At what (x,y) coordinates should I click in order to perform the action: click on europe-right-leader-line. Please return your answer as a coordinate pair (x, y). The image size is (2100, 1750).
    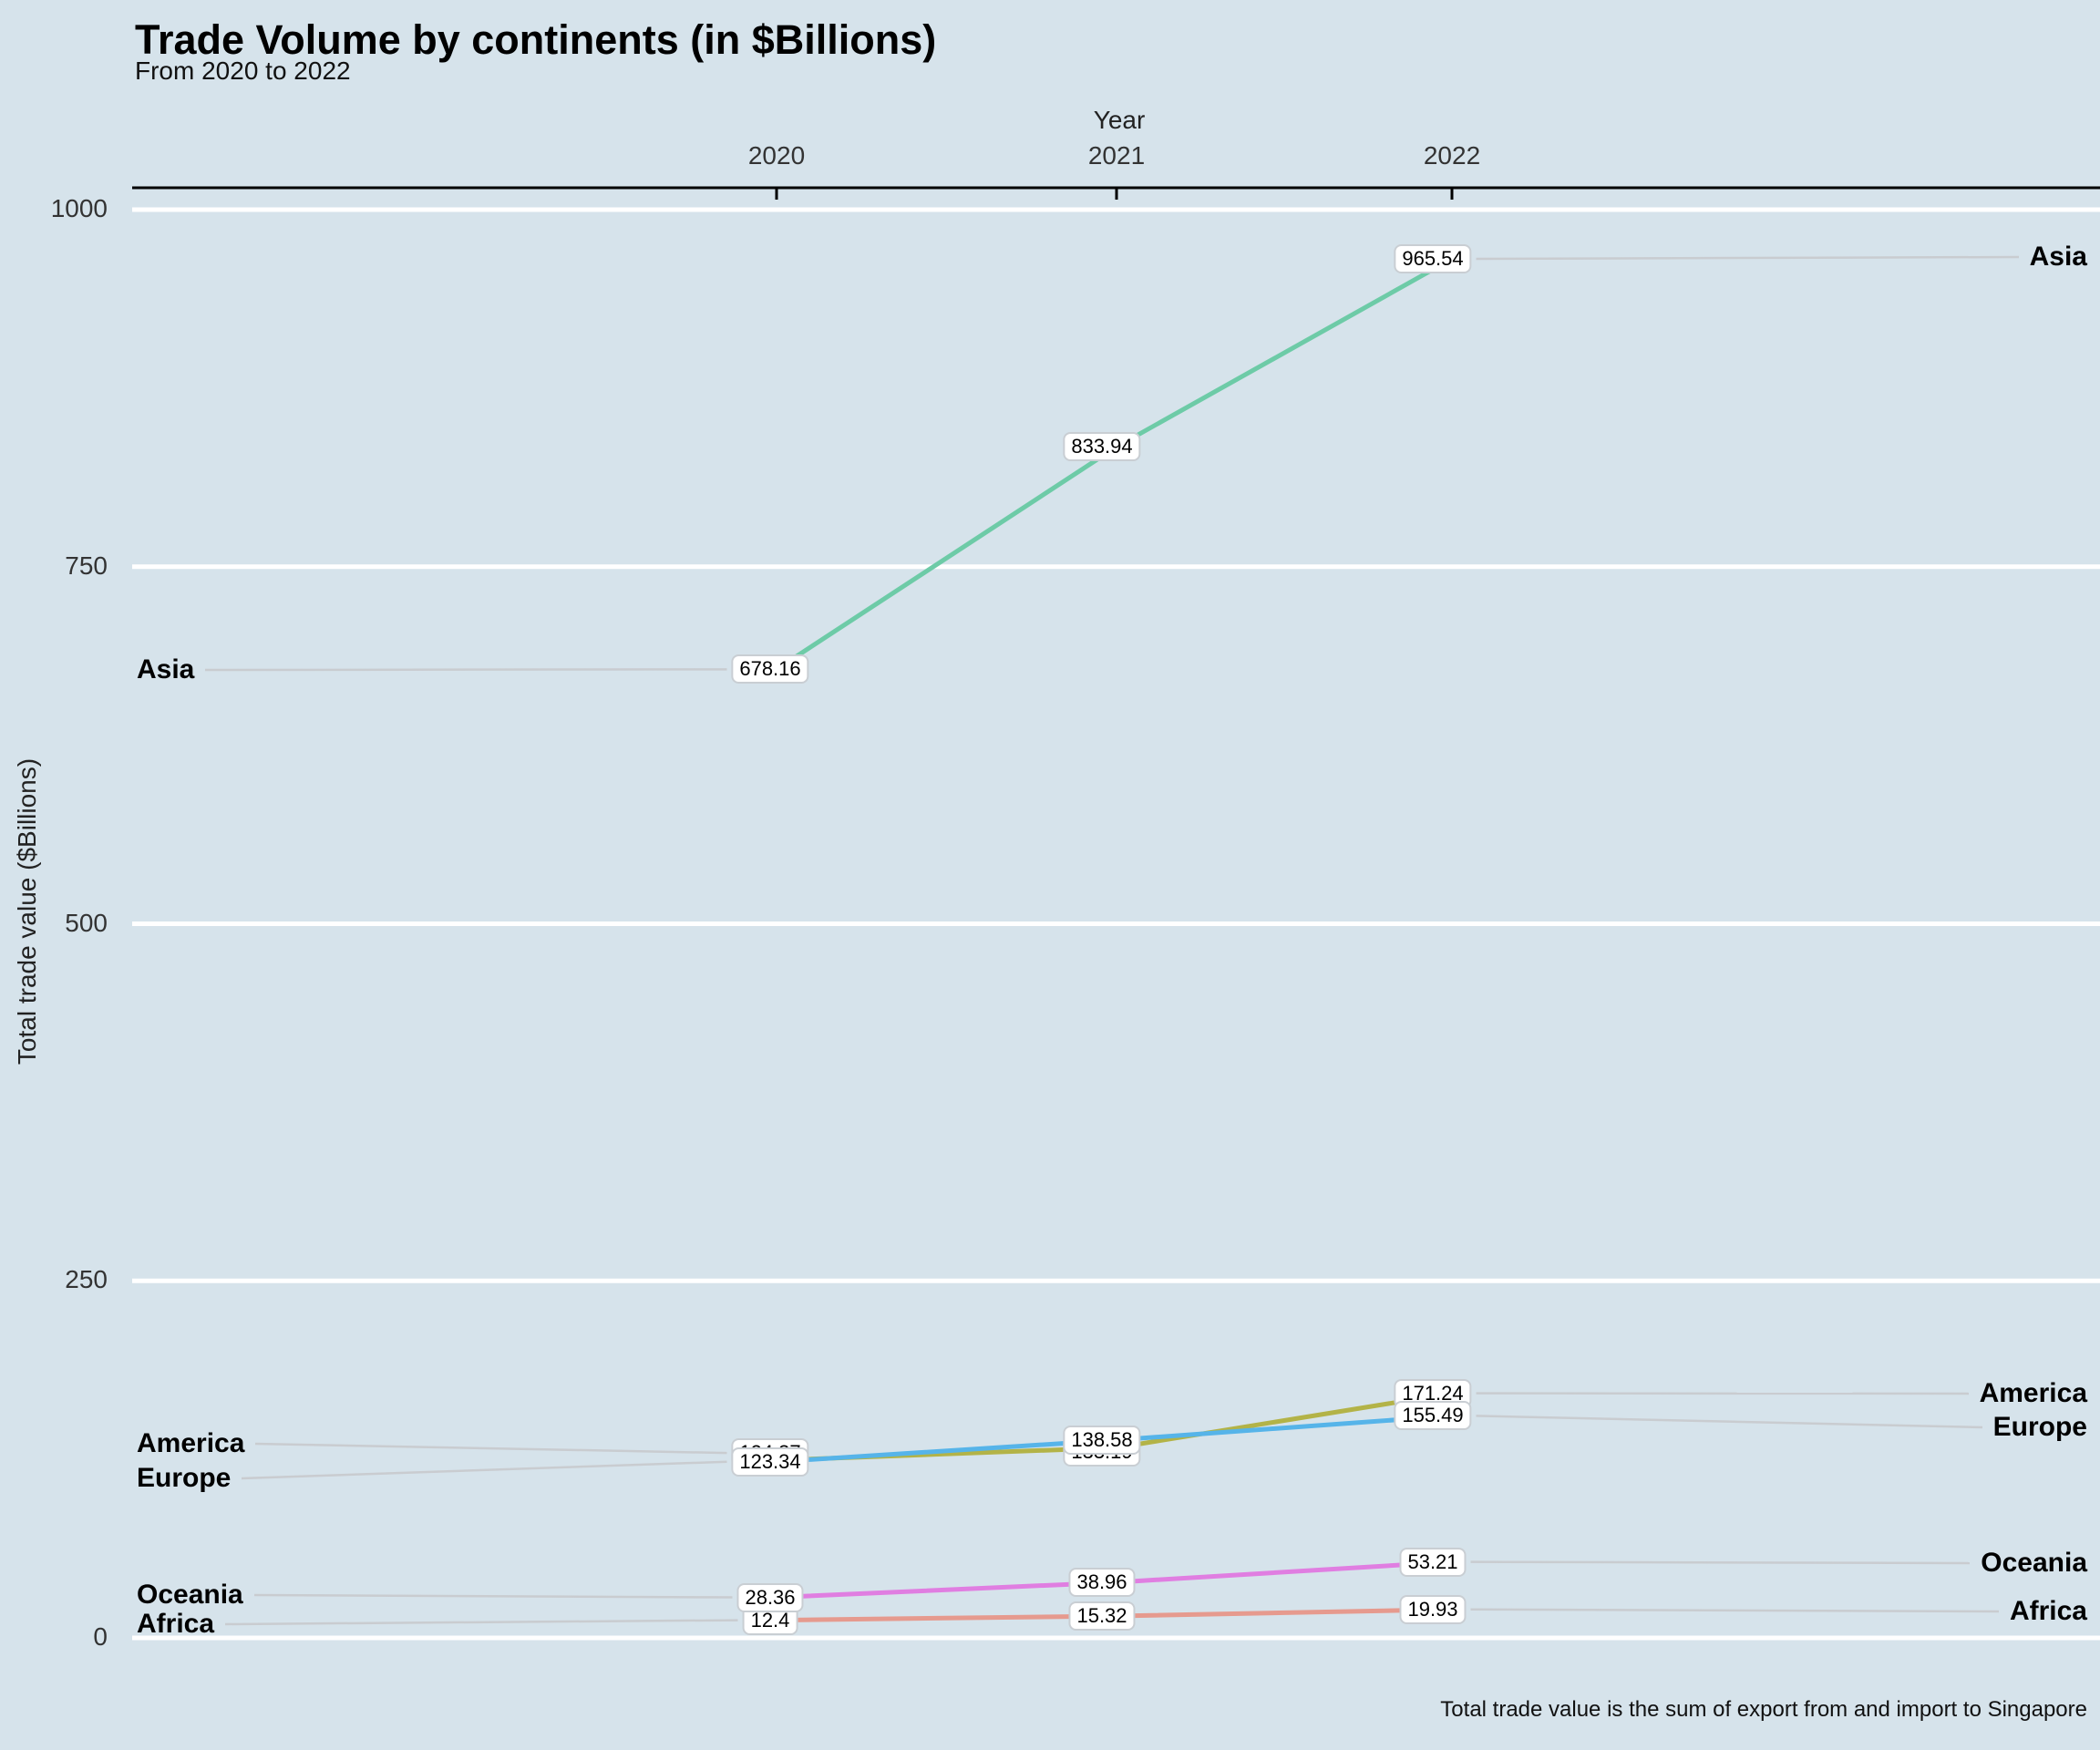
    Looking at the image, I should click on (1730, 1422).